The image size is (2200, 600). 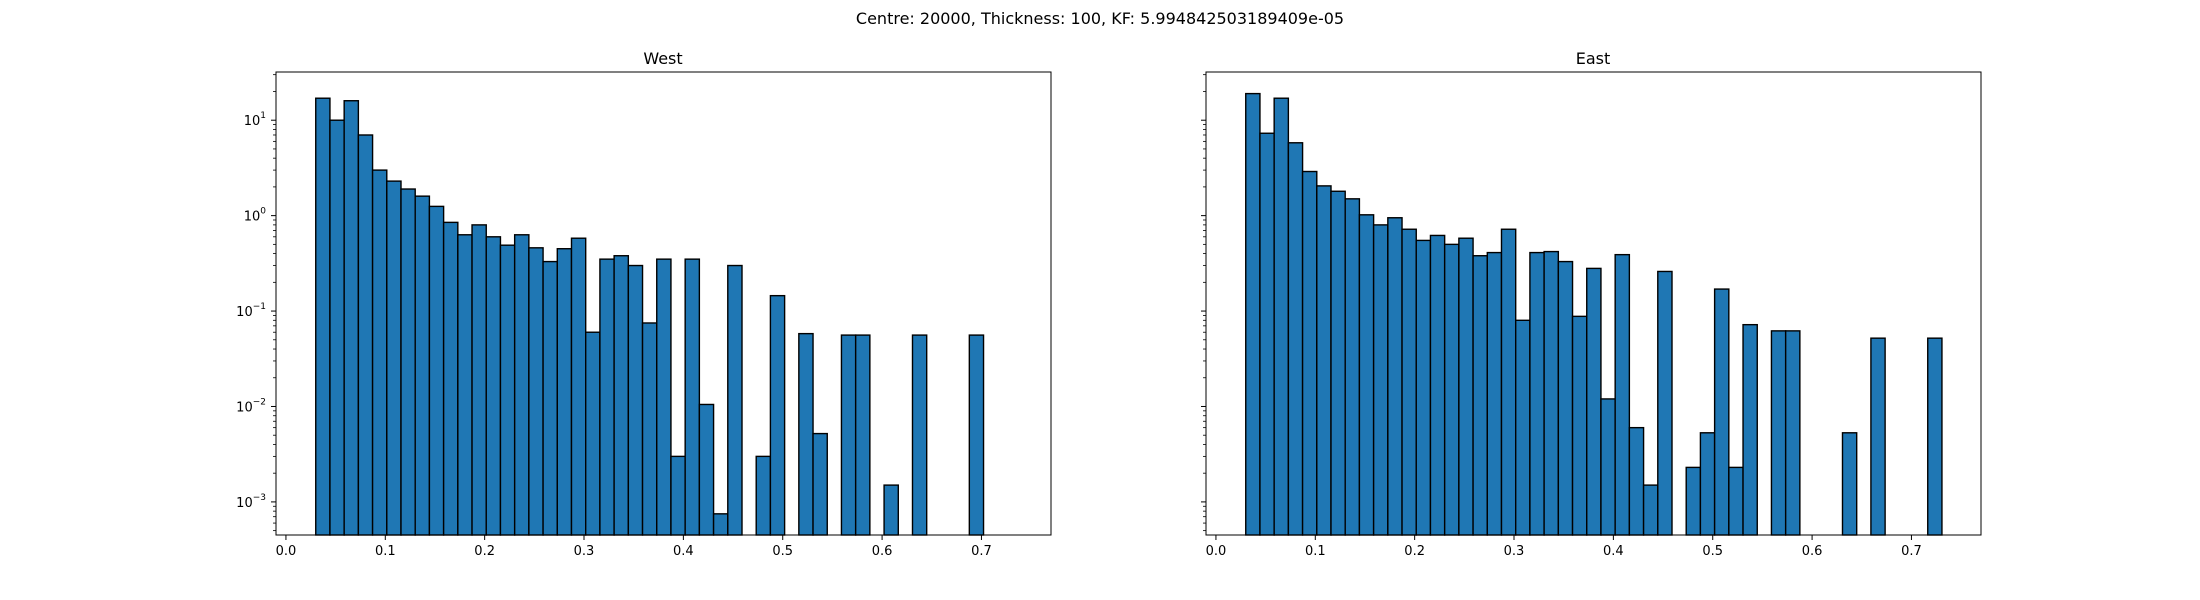 What do you see at coordinates (1564, 547) in the screenshot?
I see `east-x-axis: 0.0 0.1 0.2 0.3 0.4 0.5 0.6 0.7` at bounding box center [1564, 547].